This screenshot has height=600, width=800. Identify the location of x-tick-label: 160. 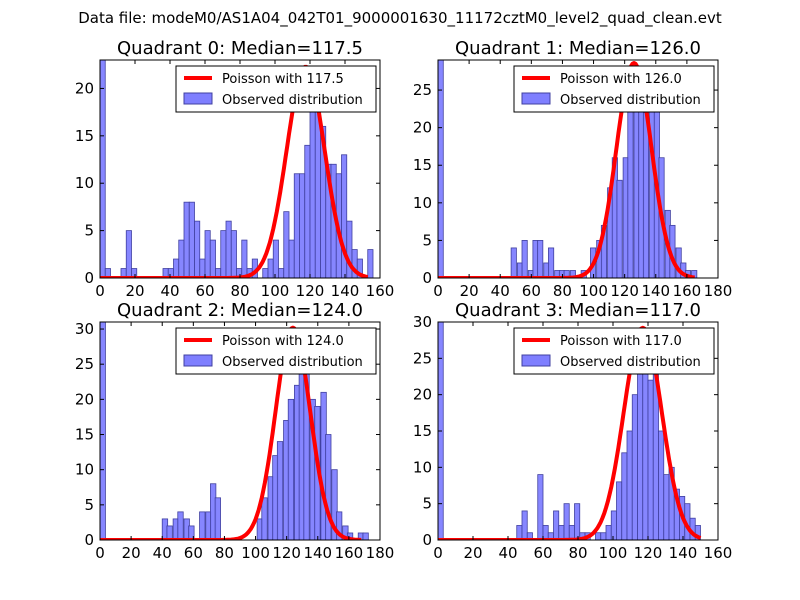
(349, 553).